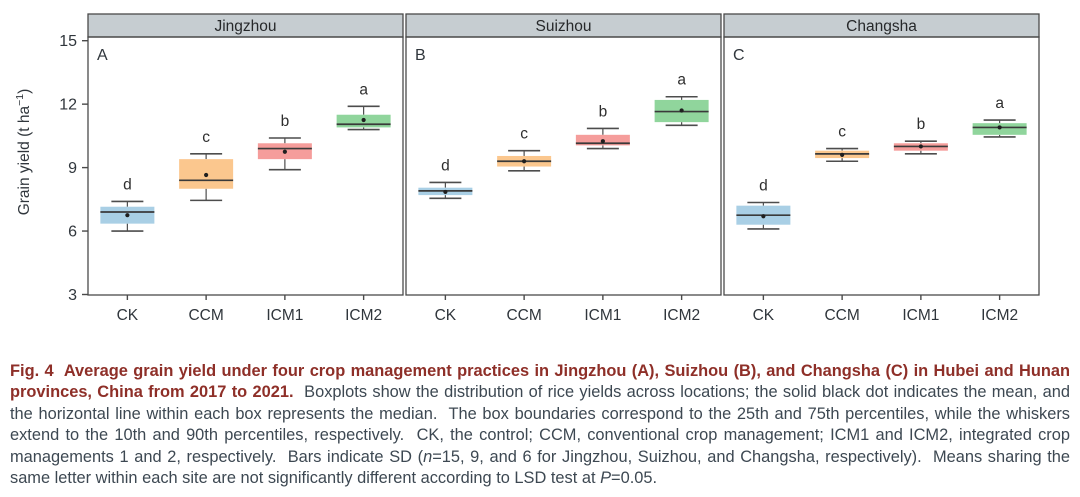 Image resolution: width=1080 pixels, height=497 pixels. Describe the element at coordinates (23, 152) in the screenshot. I see `y-axis-title: Grain yield (t ha−1)` at that location.